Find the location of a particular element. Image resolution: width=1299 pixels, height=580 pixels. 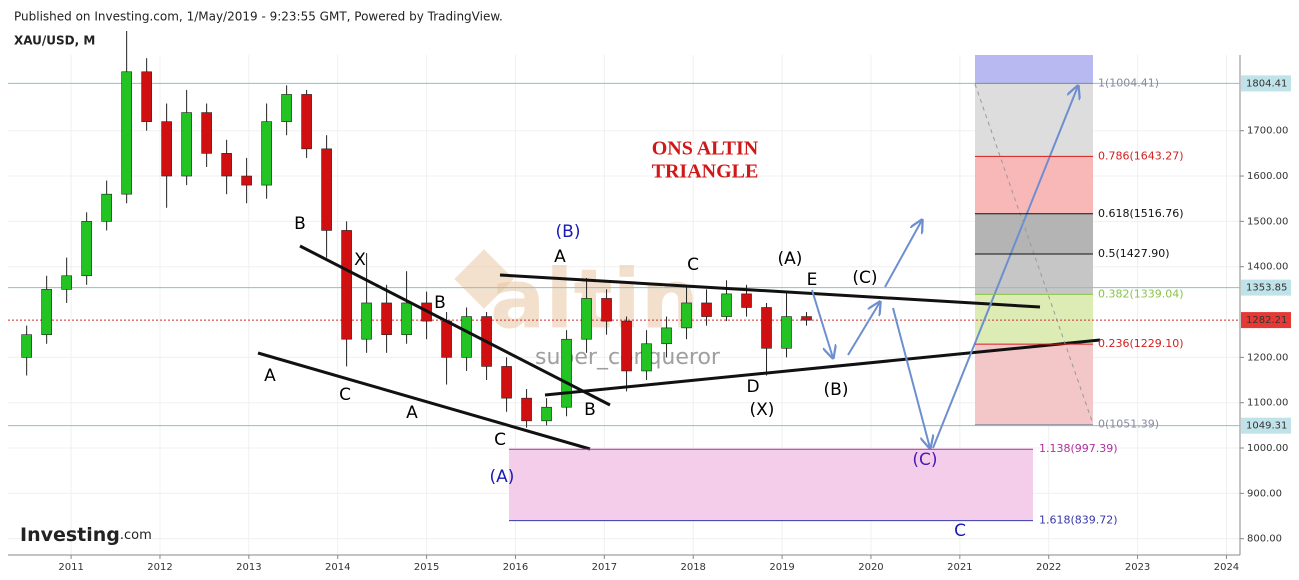

projection-arrows is located at coordinates (944, 267).